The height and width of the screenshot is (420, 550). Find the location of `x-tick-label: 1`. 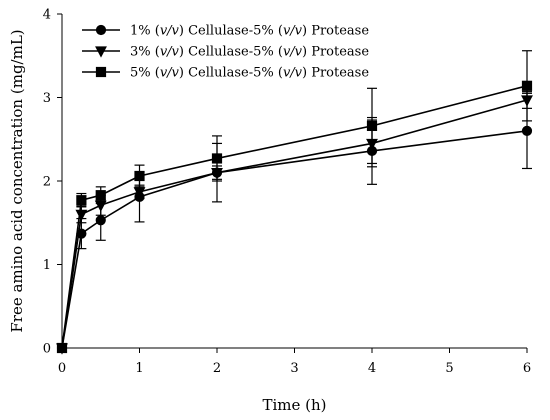

x-tick-label: 1 is located at coordinates (139, 368).